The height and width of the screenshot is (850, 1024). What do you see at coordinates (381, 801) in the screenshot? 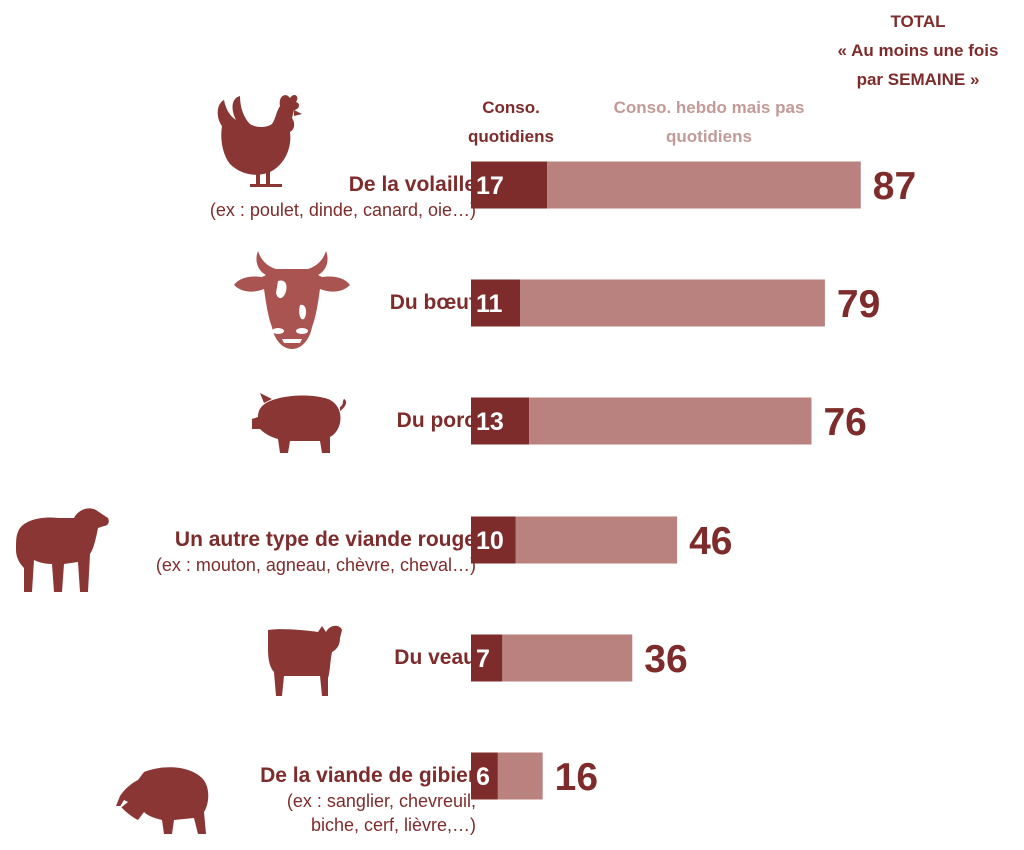
I see `category-sub: (ex : sanglier, chevreuil,` at bounding box center [381, 801].